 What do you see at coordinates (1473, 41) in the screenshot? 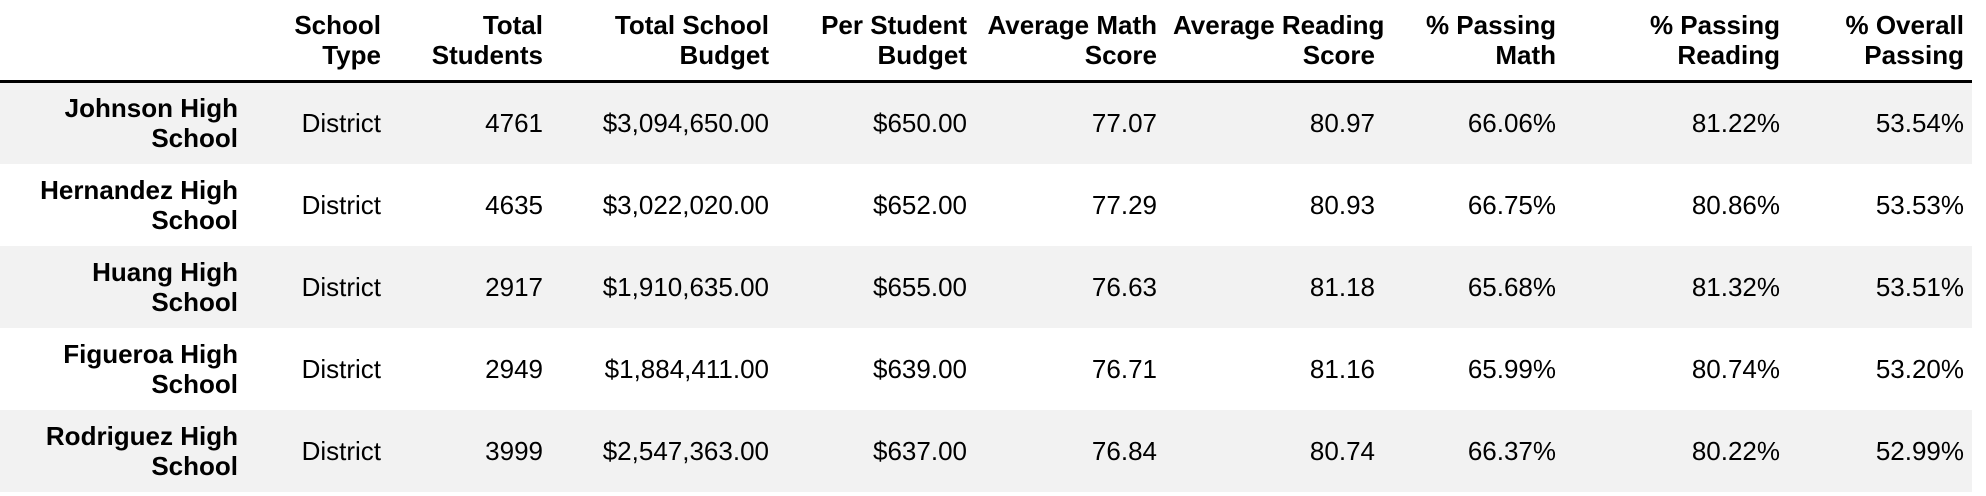
I see `column-header-percent-passing-math: % Passing Math` at bounding box center [1473, 41].